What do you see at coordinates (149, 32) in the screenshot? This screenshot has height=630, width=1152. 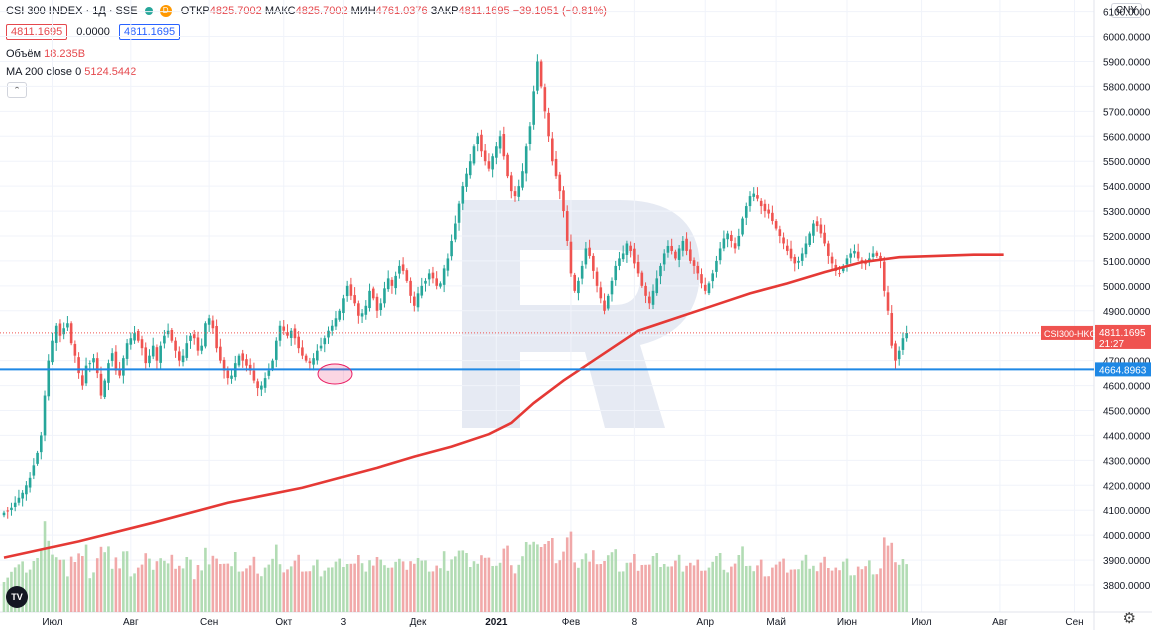 I see `ask-button: 4811.1695` at bounding box center [149, 32].